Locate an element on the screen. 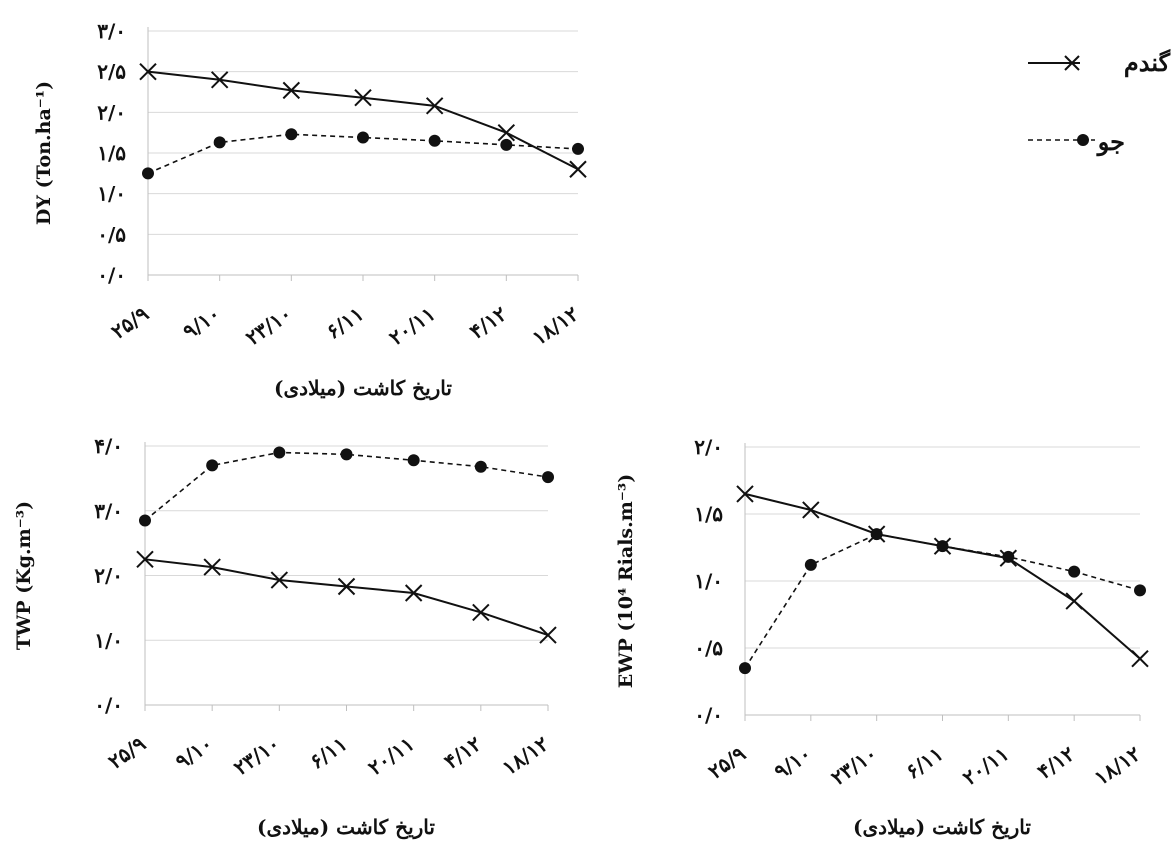 The width and height of the screenshot is (1176, 845). series-line is located at coordinates (346, 597).